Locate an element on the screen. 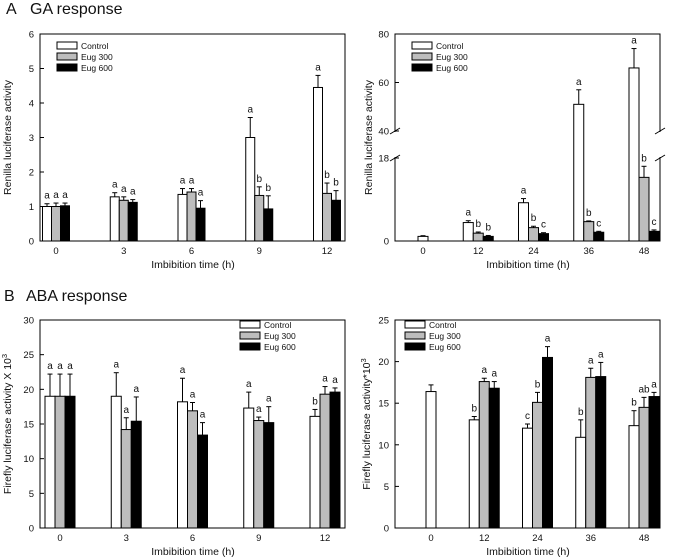 Image resolution: width=686 pixels, height=559 pixels. significance-letter: ab is located at coordinates (644, 389).